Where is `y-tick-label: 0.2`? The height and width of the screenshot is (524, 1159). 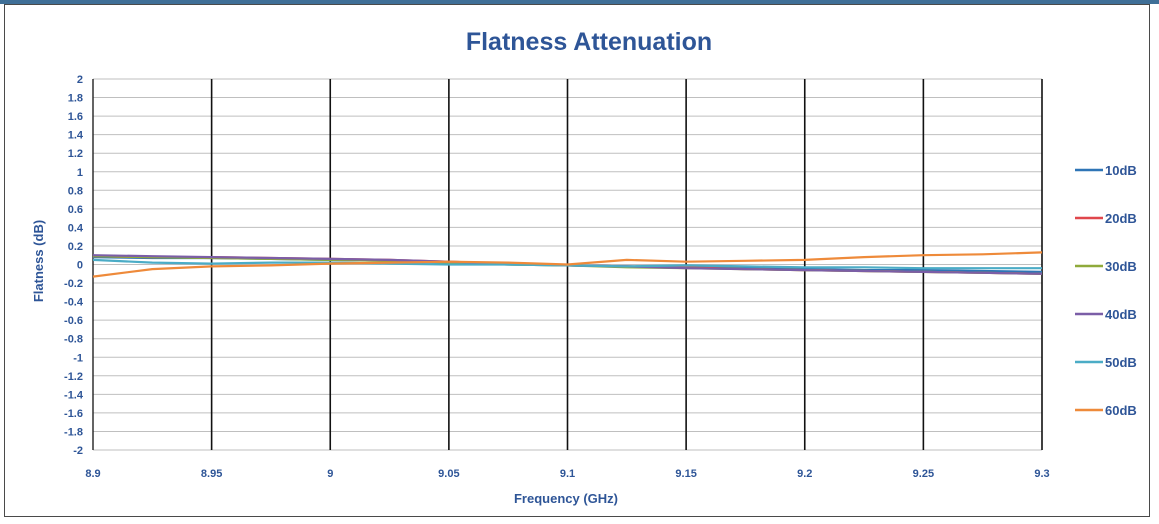
y-tick-label: 0.2 is located at coordinates (75, 247).